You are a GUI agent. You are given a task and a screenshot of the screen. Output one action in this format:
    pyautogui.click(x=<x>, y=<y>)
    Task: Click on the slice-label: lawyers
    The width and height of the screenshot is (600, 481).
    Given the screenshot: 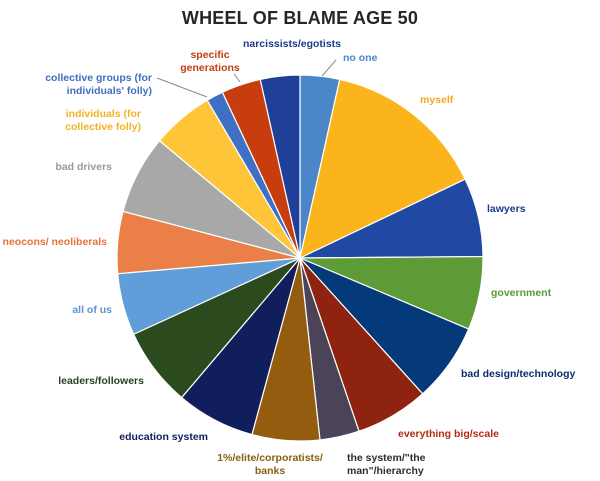 What is the action you would take?
    pyautogui.click(x=506, y=209)
    